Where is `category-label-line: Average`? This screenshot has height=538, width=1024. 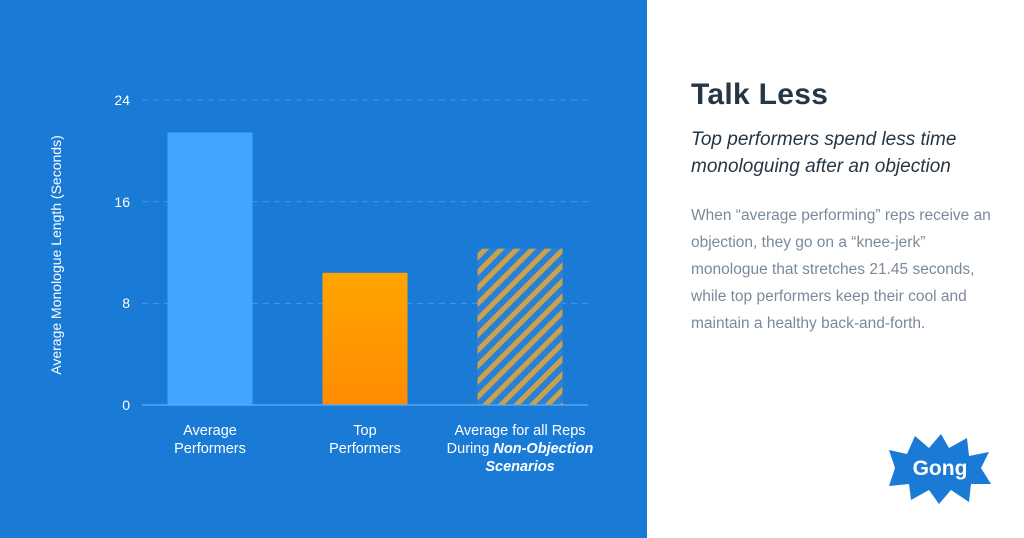 category-label-line: Average is located at coordinates (210, 431).